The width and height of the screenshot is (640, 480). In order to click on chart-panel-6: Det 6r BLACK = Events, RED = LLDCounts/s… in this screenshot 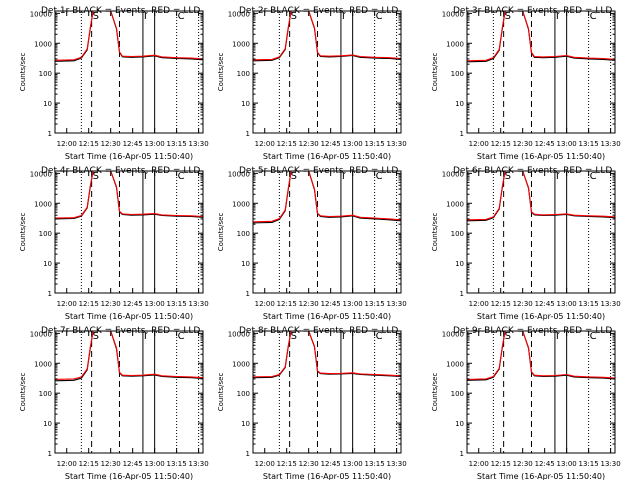, I will do `click(526, 243)`.